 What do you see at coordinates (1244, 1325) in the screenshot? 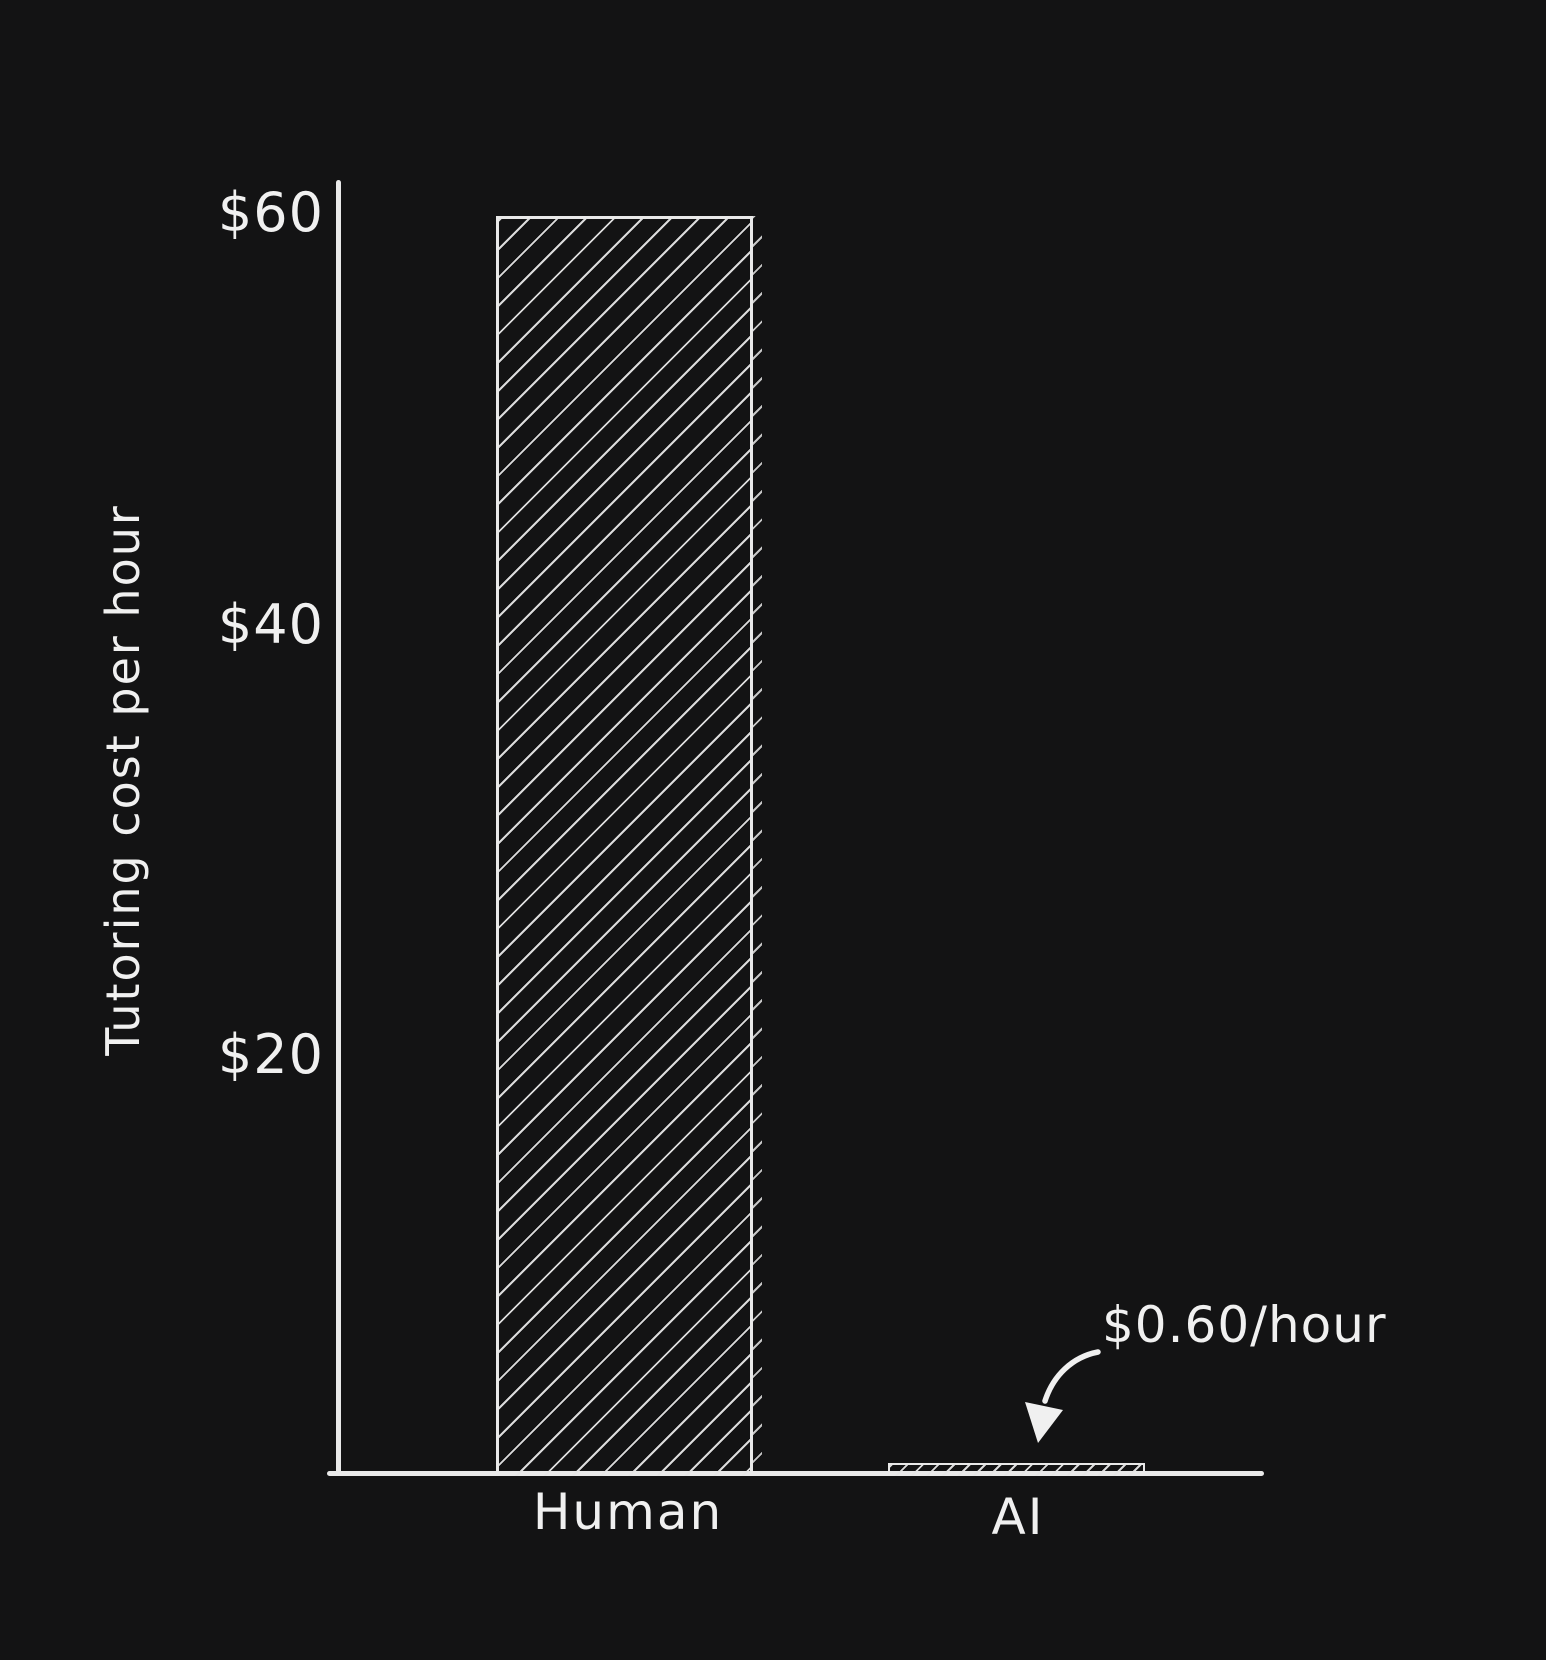
I see `annotation-label: $0.60/hour` at bounding box center [1244, 1325].